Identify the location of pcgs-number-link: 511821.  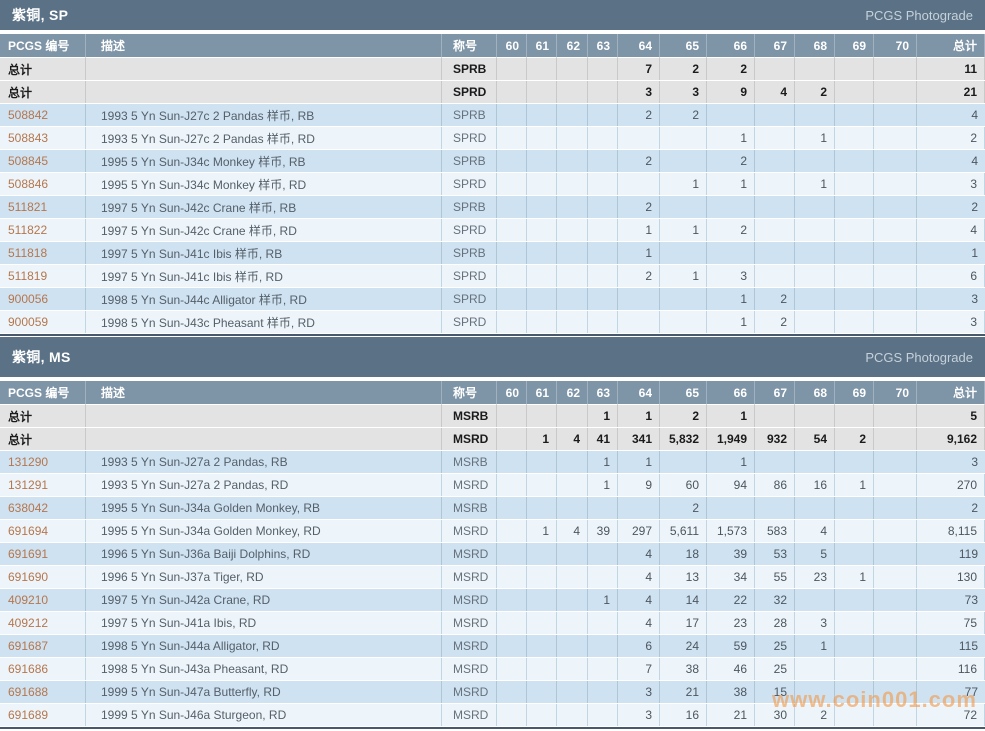
(43, 207).